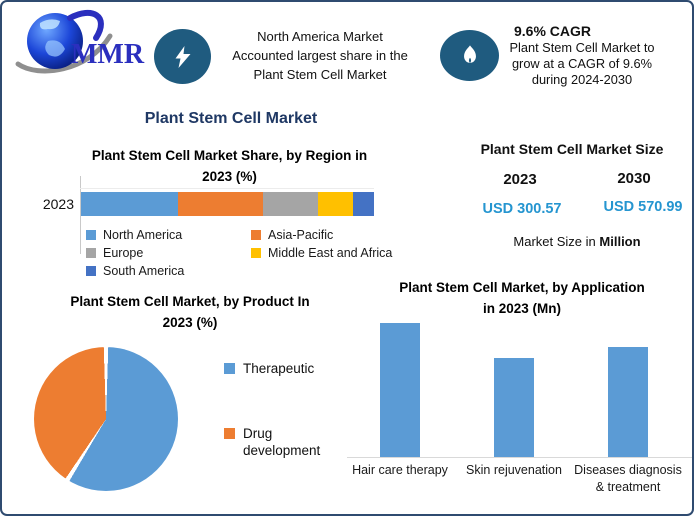 The height and width of the screenshot is (516, 694). I want to click on bar-cell-skin-rejuvenation, so click(514, 390).